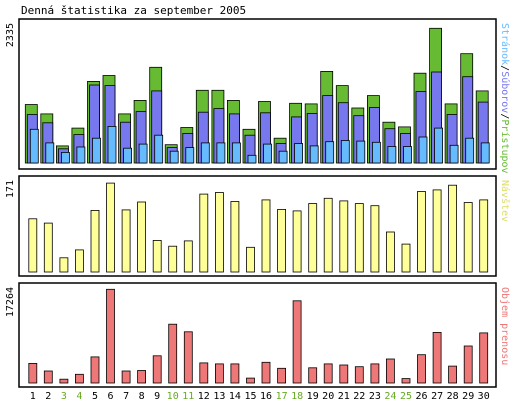  What do you see at coordinates (313, 396) in the screenshot?
I see `day-label: 19` at bounding box center [313, 396].